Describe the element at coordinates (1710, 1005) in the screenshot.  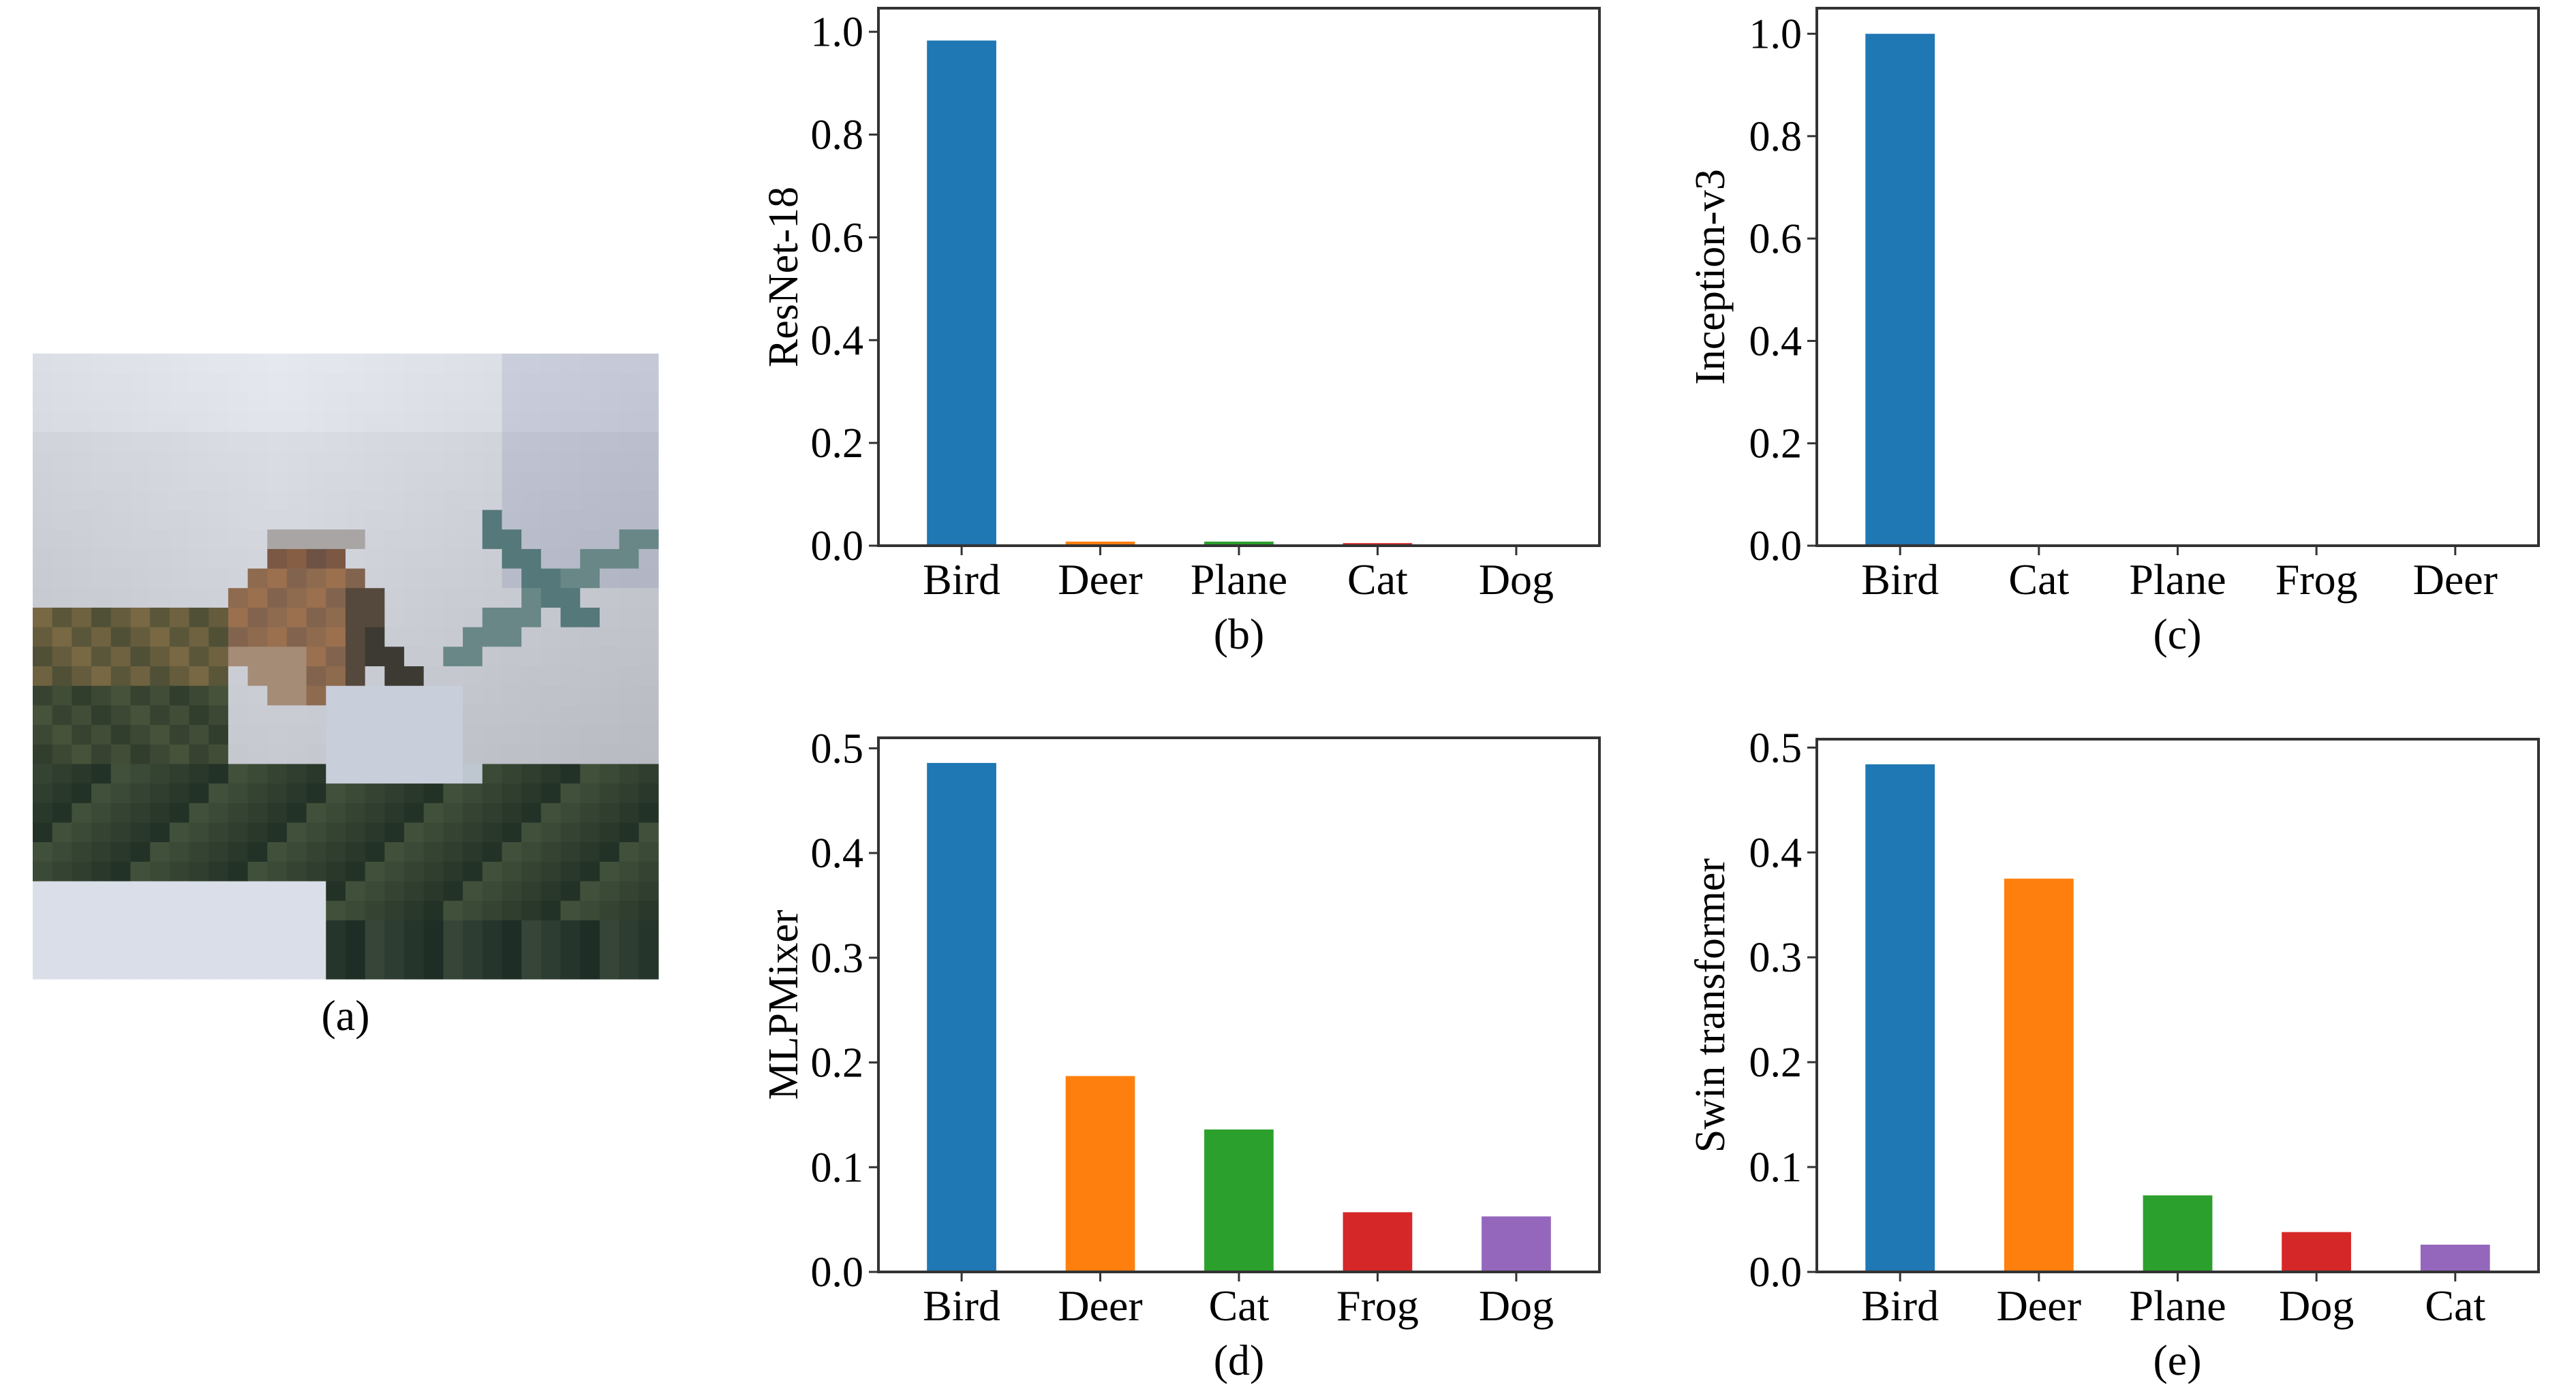
I see `y-axis-label: Swin transformer` at that location.